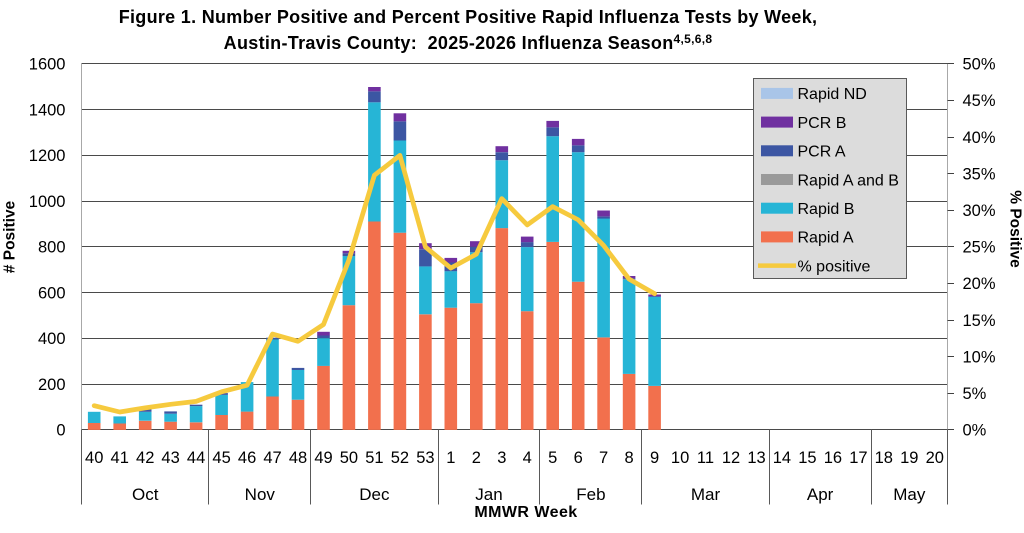  What do you see at coordinates (884, 458) in the screenshot?
I see `svg-text: 18` at bounding box center [884, 458].